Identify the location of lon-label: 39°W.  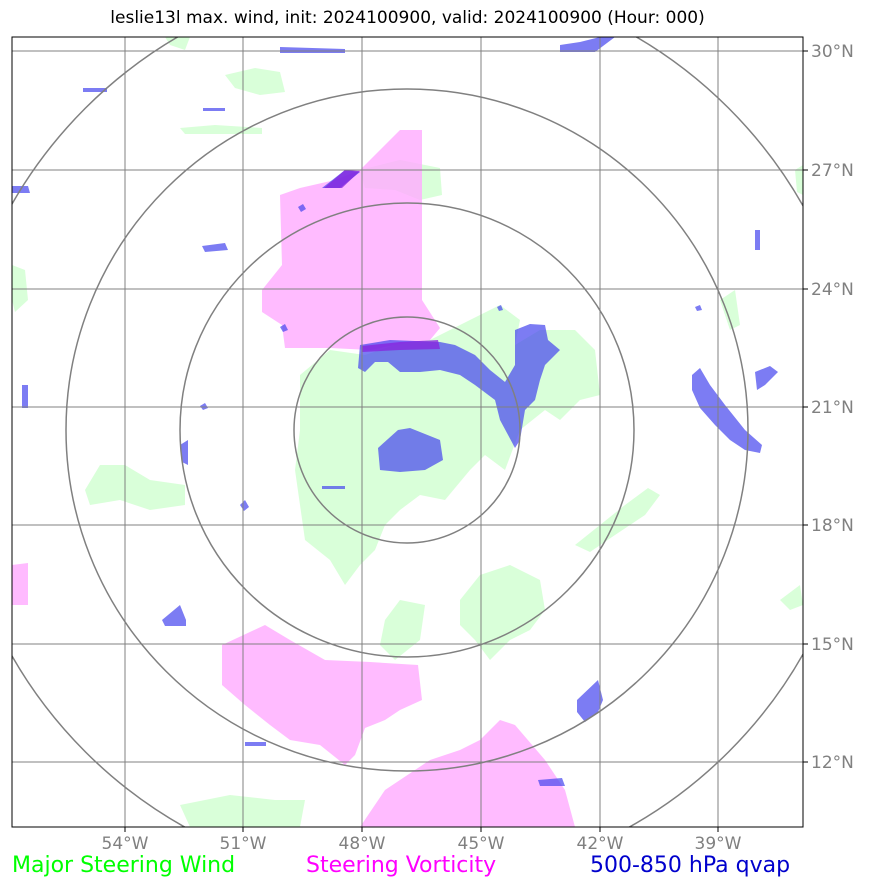
(718, 844).